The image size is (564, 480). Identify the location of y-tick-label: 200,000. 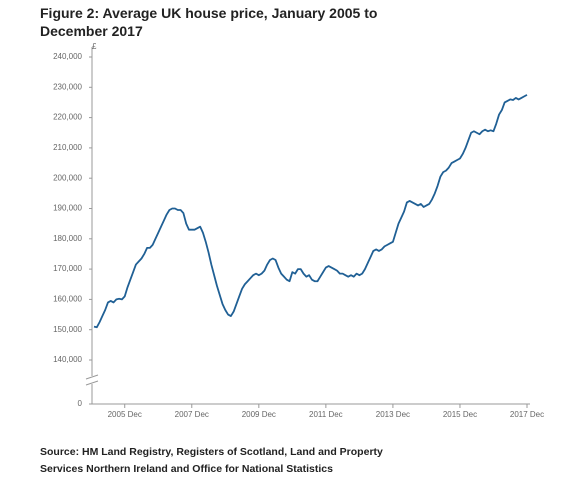
(67, 177).